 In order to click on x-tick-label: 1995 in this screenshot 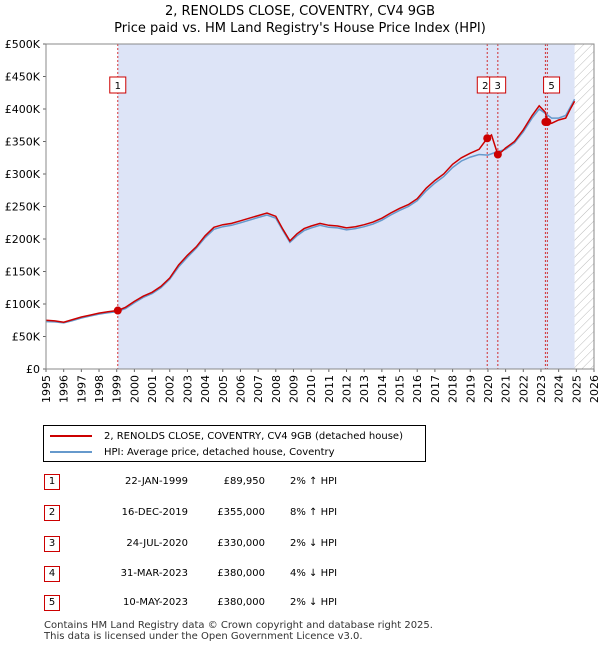, I will do `click(46, 389)`.